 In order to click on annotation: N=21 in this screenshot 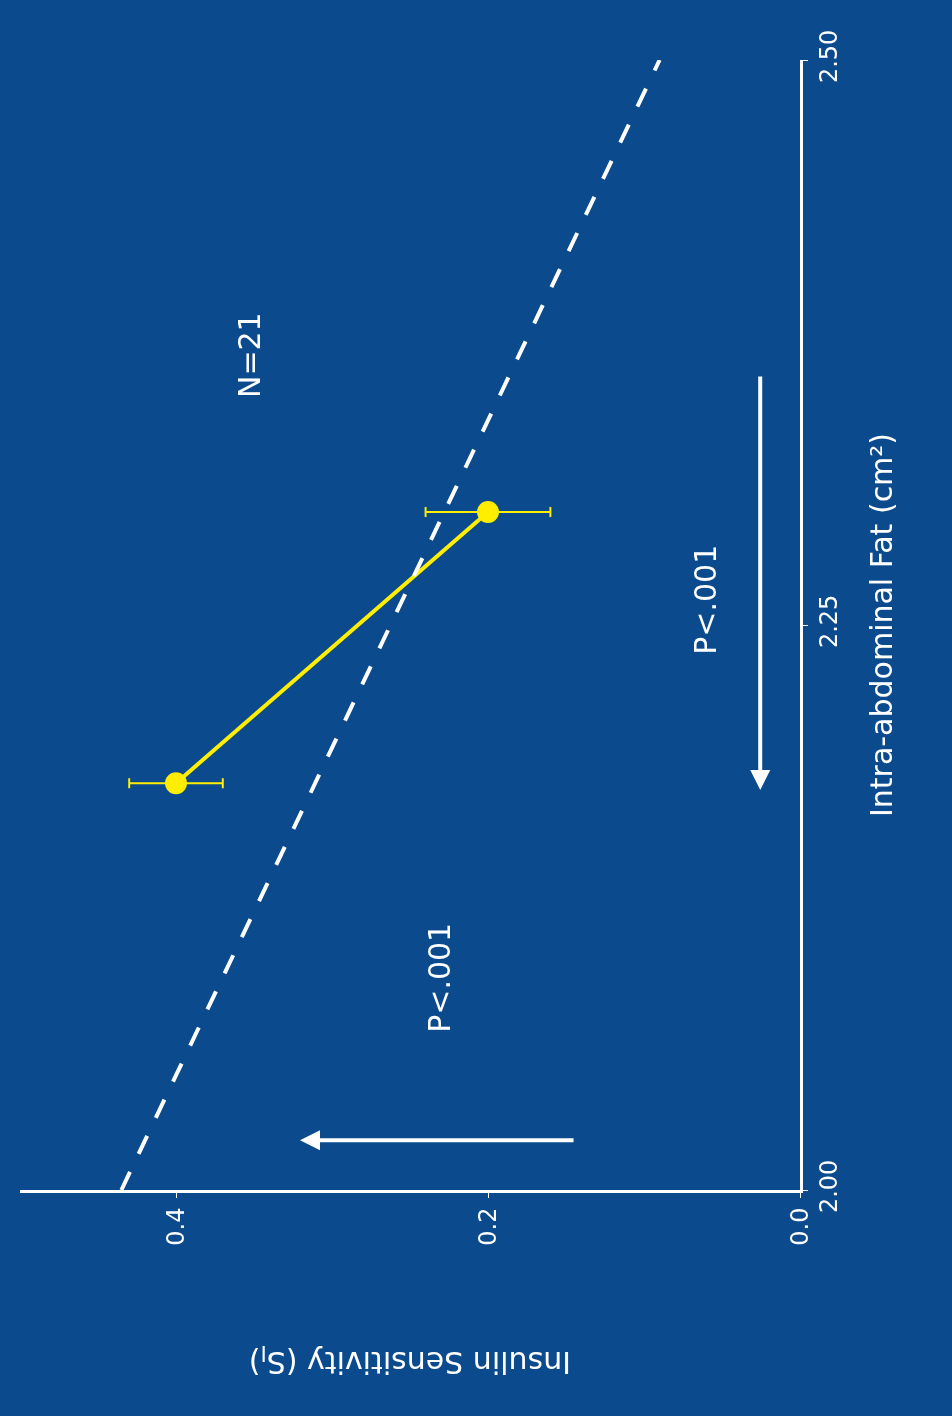, I will do `click(249, 355)`.